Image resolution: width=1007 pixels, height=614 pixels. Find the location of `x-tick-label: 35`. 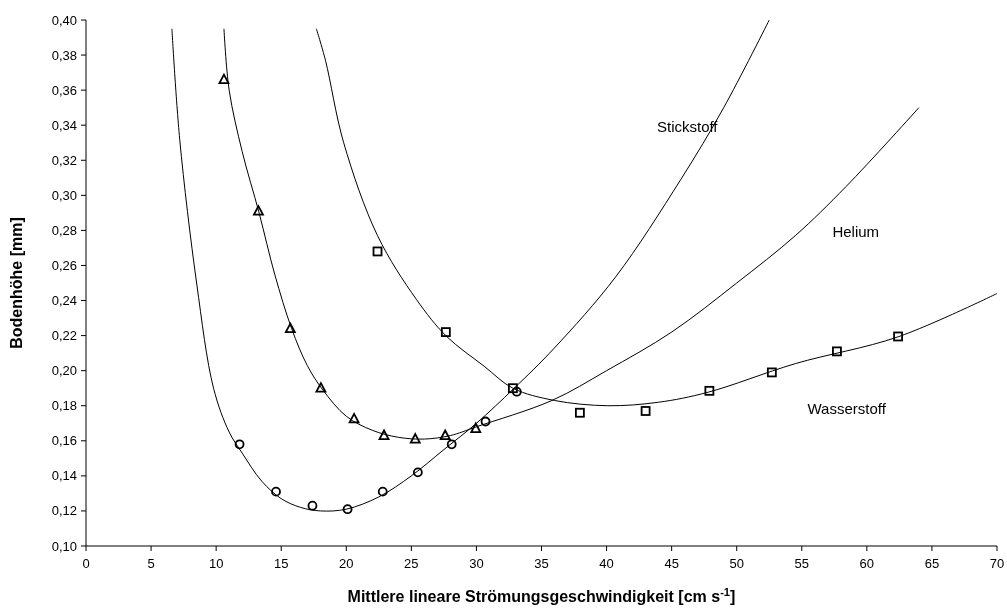

x-tick-label: 35 is located at coordinates (541, 563).